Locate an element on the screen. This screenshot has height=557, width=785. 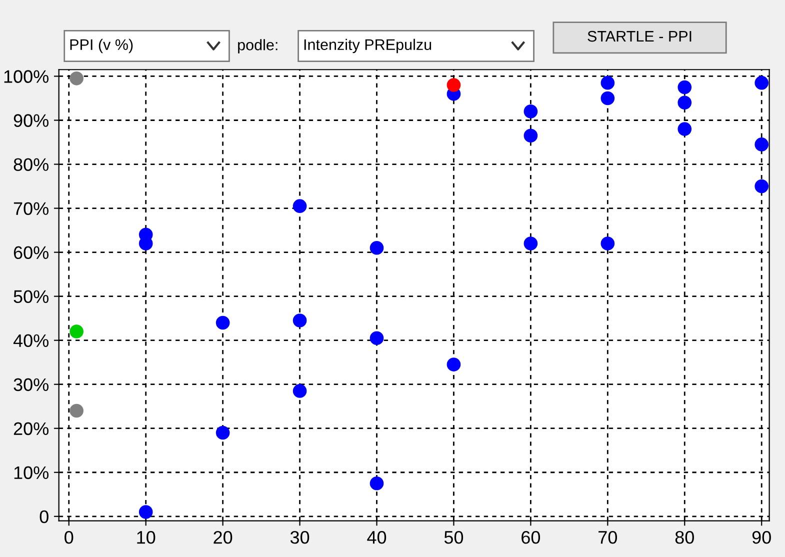
y-tick-label: 30% is located at coordinates (31, 385).